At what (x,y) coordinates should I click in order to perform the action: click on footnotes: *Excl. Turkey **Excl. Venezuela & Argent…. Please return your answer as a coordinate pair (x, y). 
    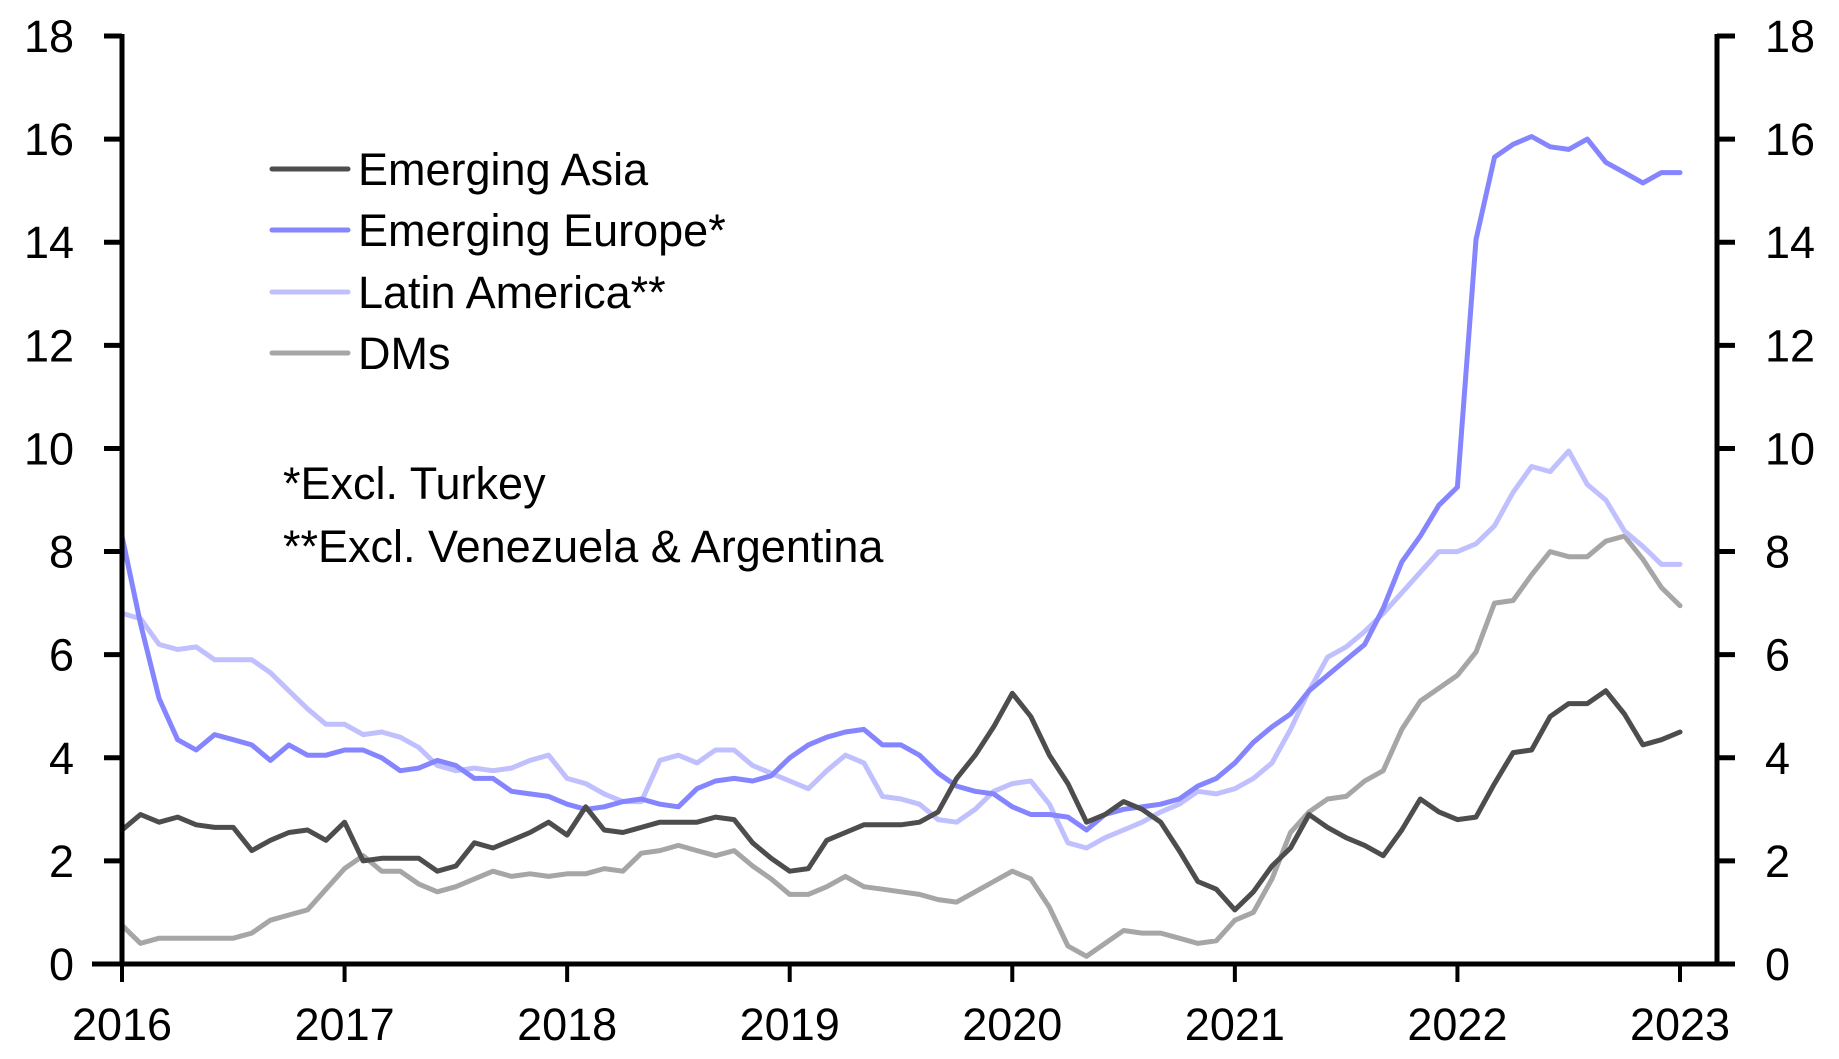
    Looking at the image, I should click on (583, 515).